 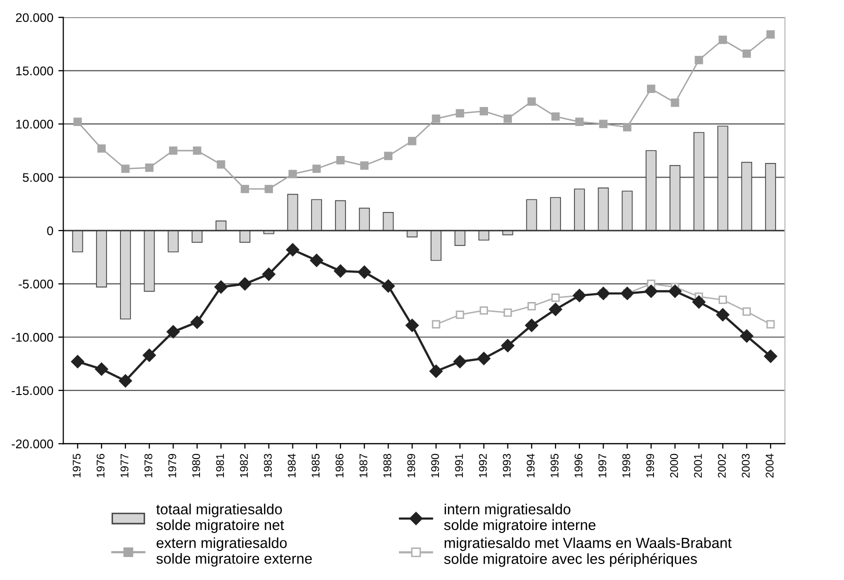 What do you see at coordinates (292, 466) in the screenshot?
I see `x-tick-label: 1984` at bounding box center [292, 466].